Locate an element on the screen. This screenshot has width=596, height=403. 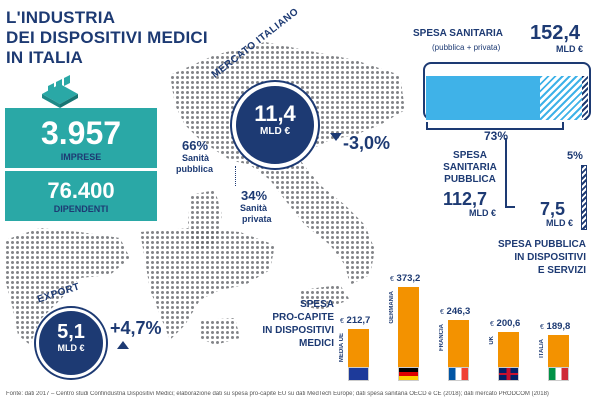
country-label-uk: UK is located at coordinates (492, 340).